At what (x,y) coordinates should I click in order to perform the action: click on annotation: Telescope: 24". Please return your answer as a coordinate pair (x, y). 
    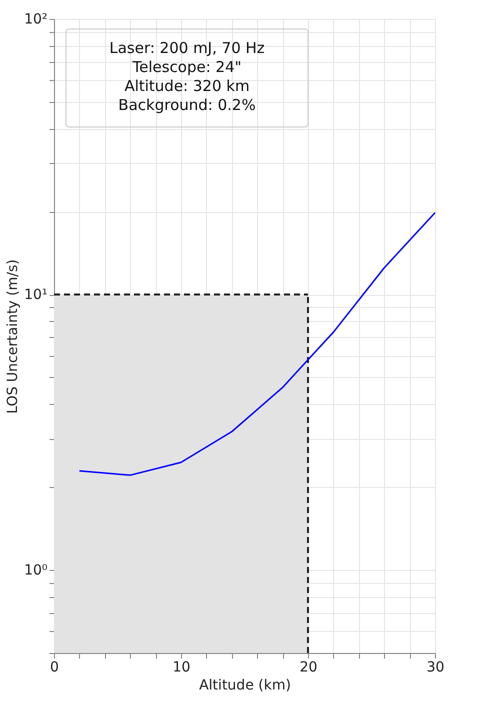
    Looking at the image, I should click on (186, 67).